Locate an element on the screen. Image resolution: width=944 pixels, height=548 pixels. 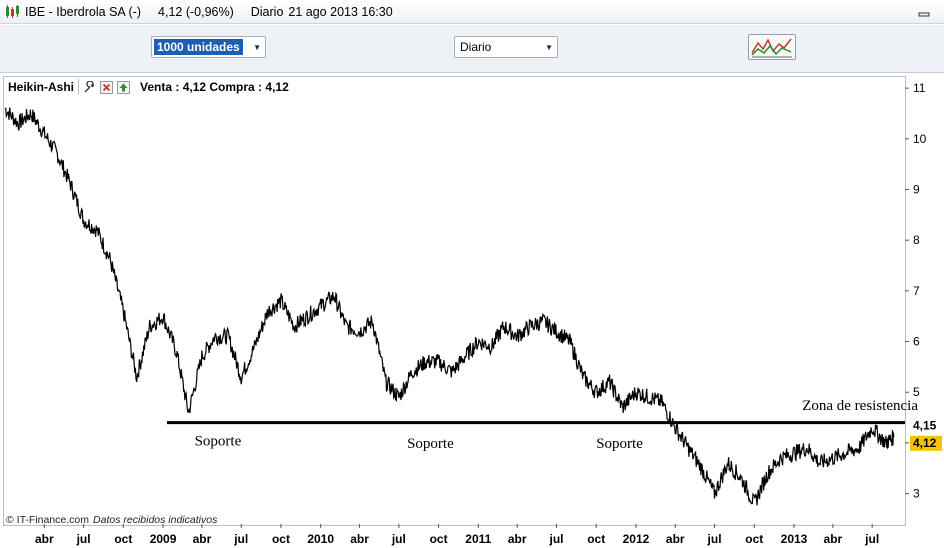
indicator-legend: Heikin-Ashi Venta : 4,12 Compra : 4,12 is located at coordinates (146, 87).